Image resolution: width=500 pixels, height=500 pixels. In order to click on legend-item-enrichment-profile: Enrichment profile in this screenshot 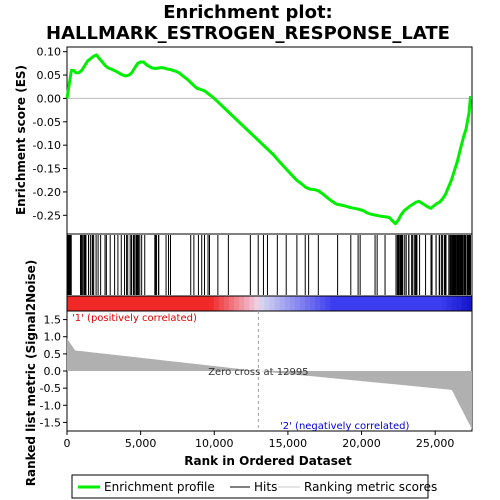, I will do `click(146, 487)`.